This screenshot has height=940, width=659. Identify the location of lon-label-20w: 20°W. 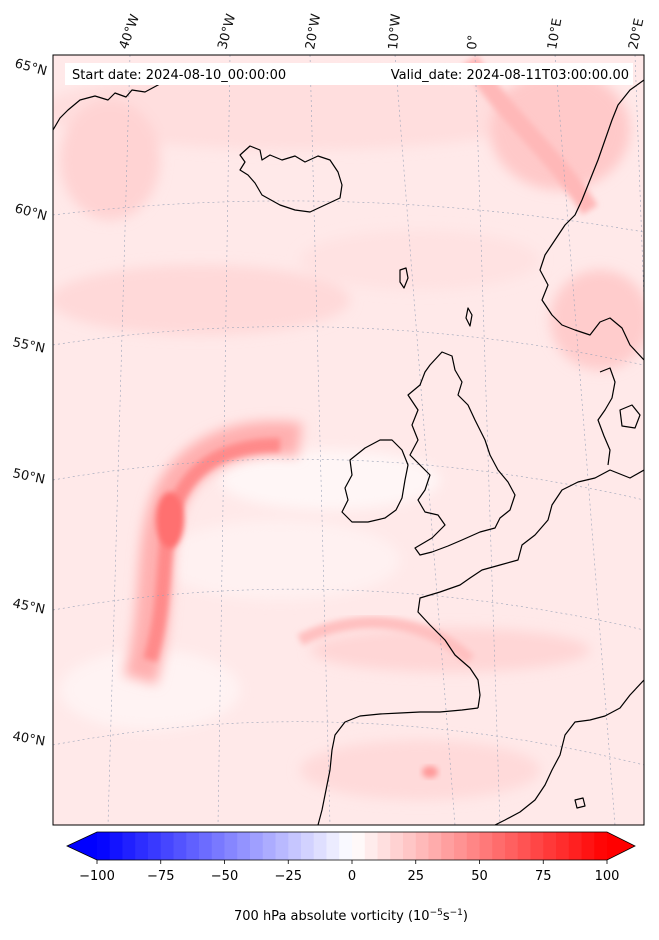
(313, 32).